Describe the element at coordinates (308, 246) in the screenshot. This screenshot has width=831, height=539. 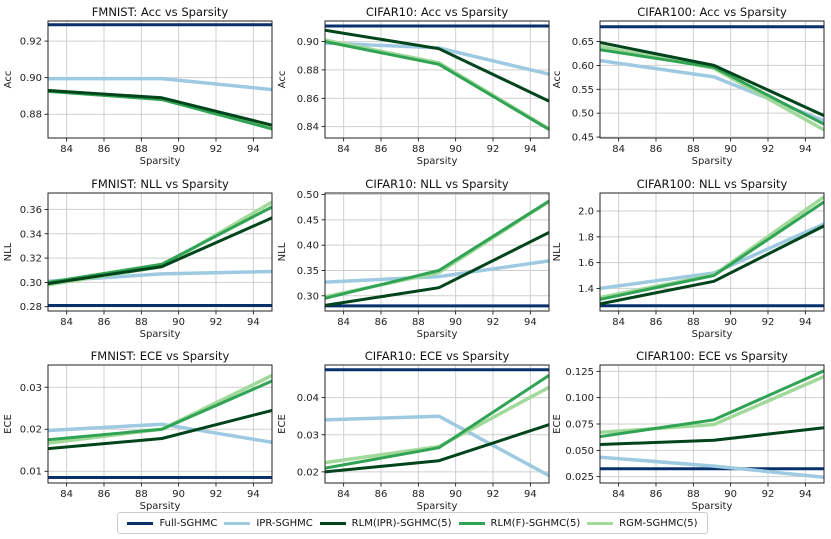
I see `y-tick-label: 0.40` at that location.